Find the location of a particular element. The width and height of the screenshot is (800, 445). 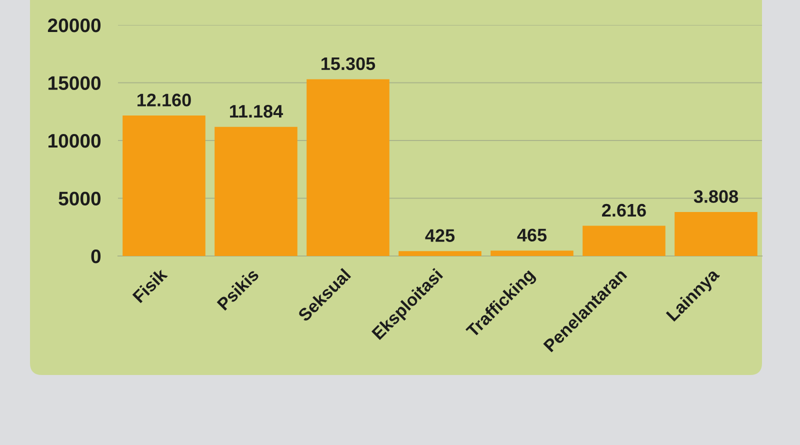

y-tick-label: 10000 is located at coordinates (74, 141).